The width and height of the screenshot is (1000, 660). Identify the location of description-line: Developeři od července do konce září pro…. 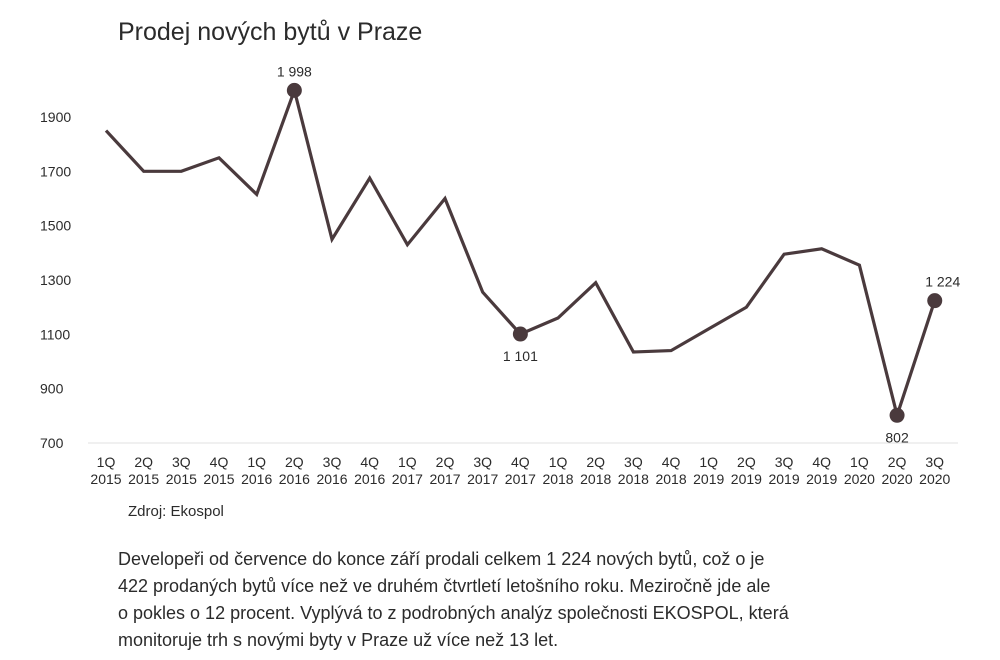
(441, 559).